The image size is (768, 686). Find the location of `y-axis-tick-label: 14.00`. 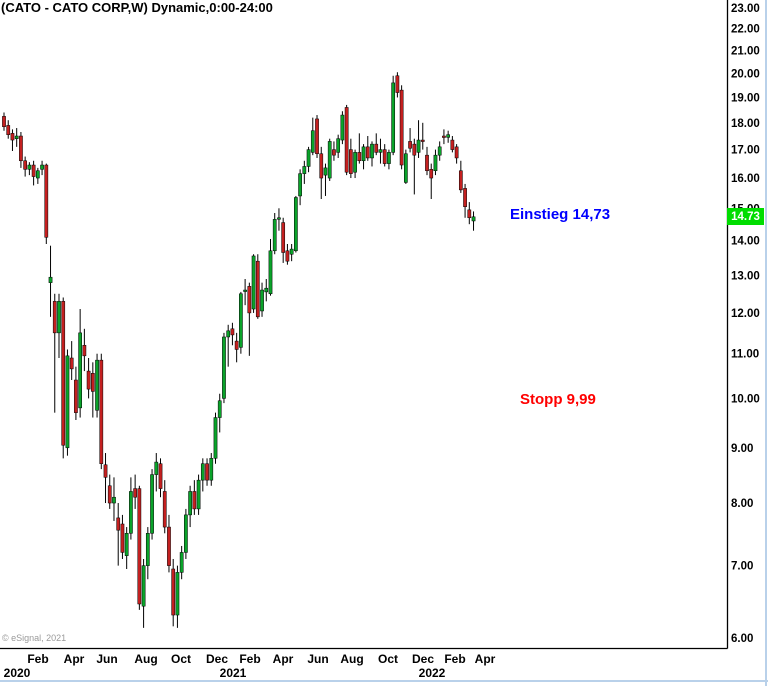

y-axis-tick-label: 14.00 is located at coordinates (745, 242).